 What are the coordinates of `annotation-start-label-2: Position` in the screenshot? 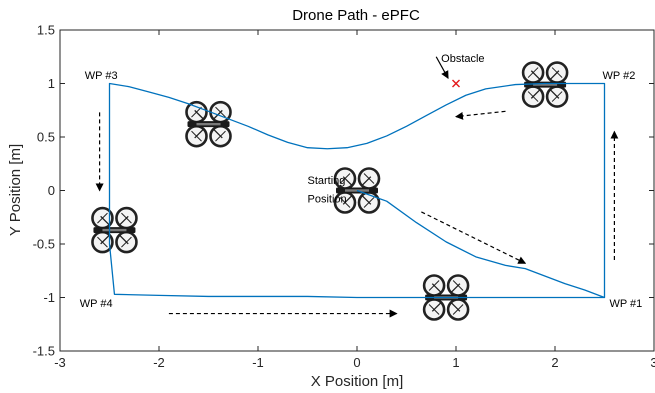 It's located at (327, 199).